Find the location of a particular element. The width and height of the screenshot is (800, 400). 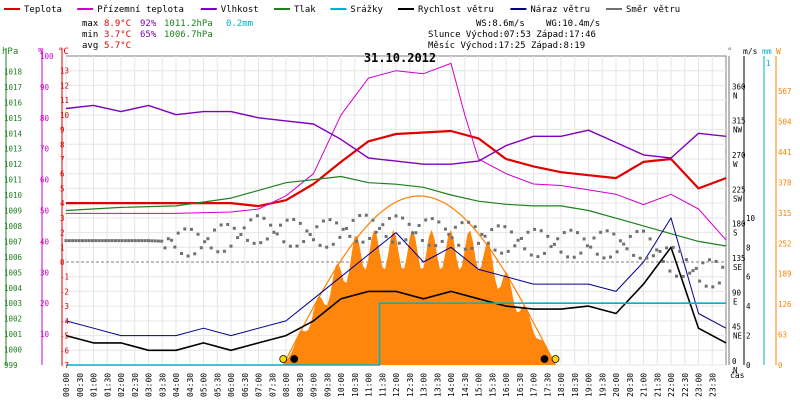

series-vlhkost is located at coordinates (396, 134).